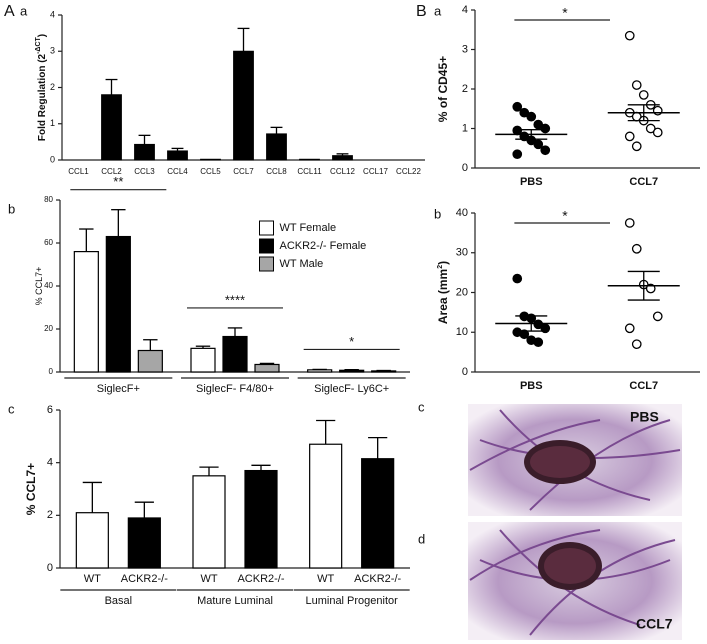  What do you see at coordinates (50, 410) in the screenshot?
I see `y-tick-label: 6` at bounding box center [50, 410].